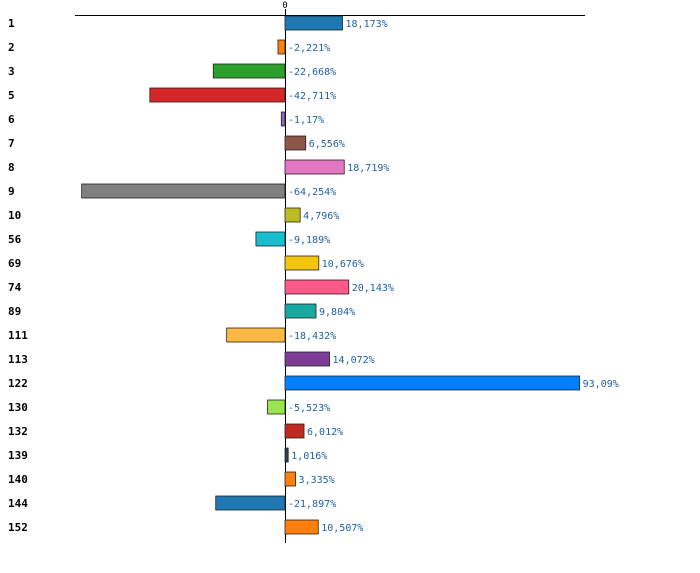 This screenshot has width=700, height=573. What do you see at coordinates (342, 528) in the screenshot?
I see `value-label: 10,507%` at bounding box center [342, 528].